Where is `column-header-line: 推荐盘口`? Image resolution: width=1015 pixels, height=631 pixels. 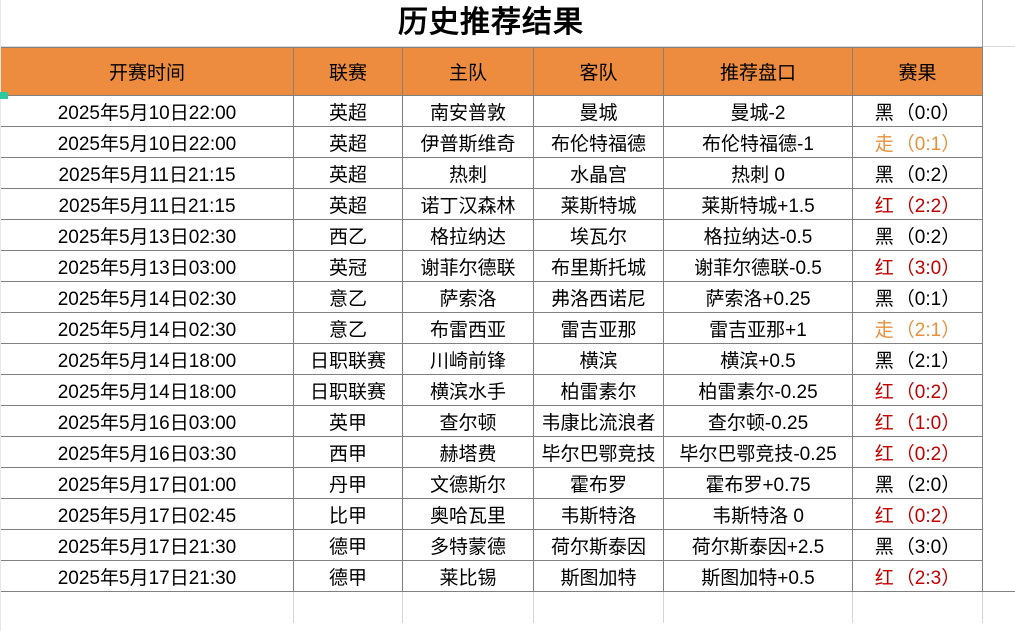
column-header-line: 推荐盘口 is located at coordinates (758, 71).